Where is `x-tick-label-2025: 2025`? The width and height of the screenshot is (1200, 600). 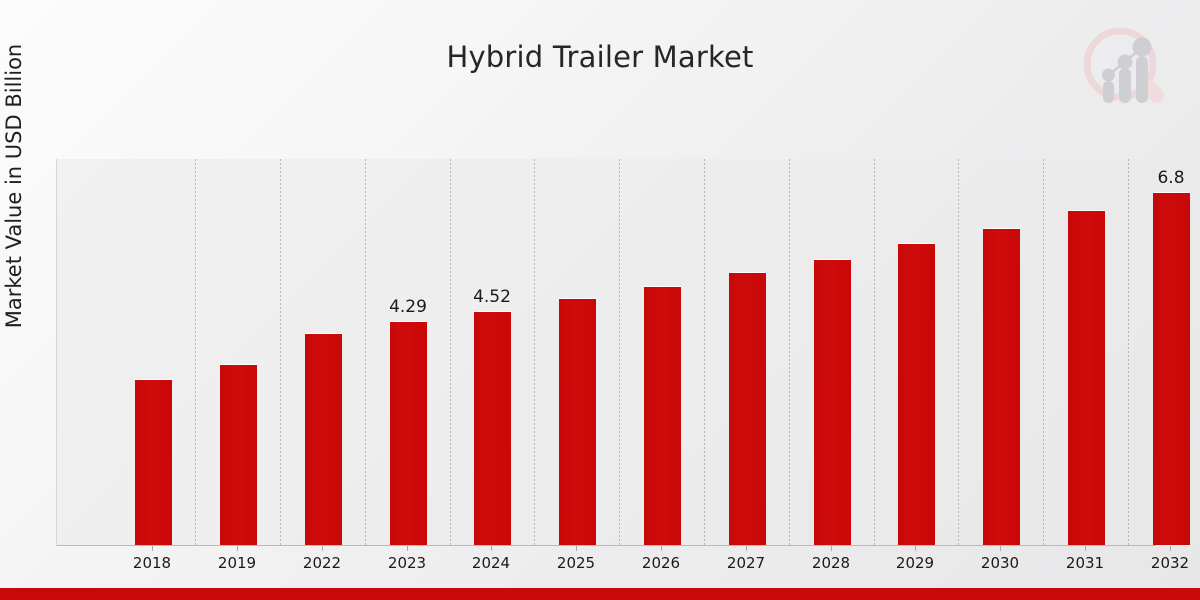
x-tick-label-2025: 2025 is located at coordinates (576, 563).